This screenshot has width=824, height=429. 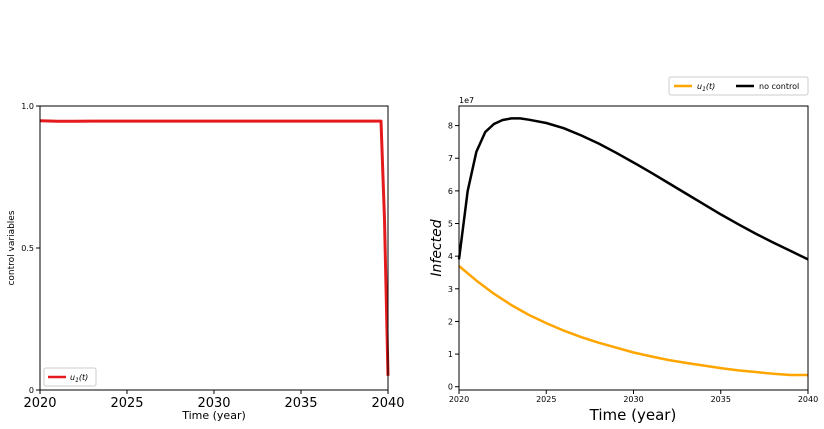 I want to click on control-x-axis-label: Time (year), so click(x=213, y=415).